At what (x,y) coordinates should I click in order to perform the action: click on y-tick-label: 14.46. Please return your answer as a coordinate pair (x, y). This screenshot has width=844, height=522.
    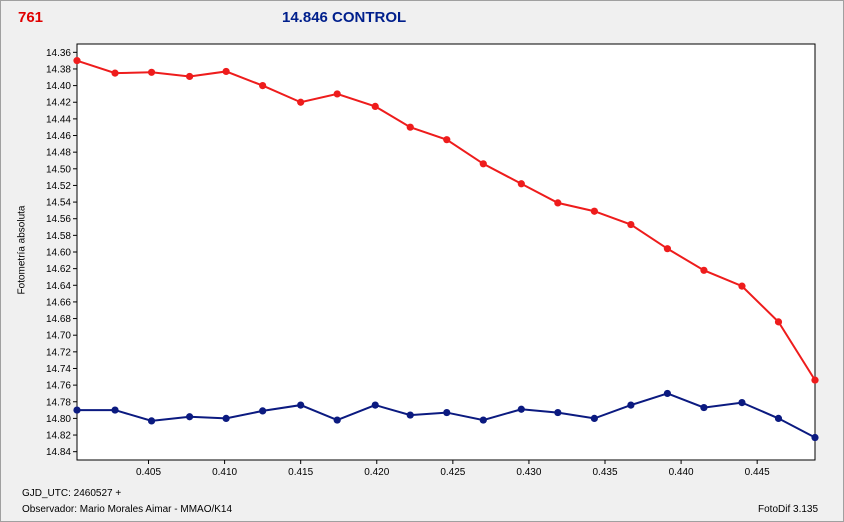
    Looking at the image, I should click on (58, 136).